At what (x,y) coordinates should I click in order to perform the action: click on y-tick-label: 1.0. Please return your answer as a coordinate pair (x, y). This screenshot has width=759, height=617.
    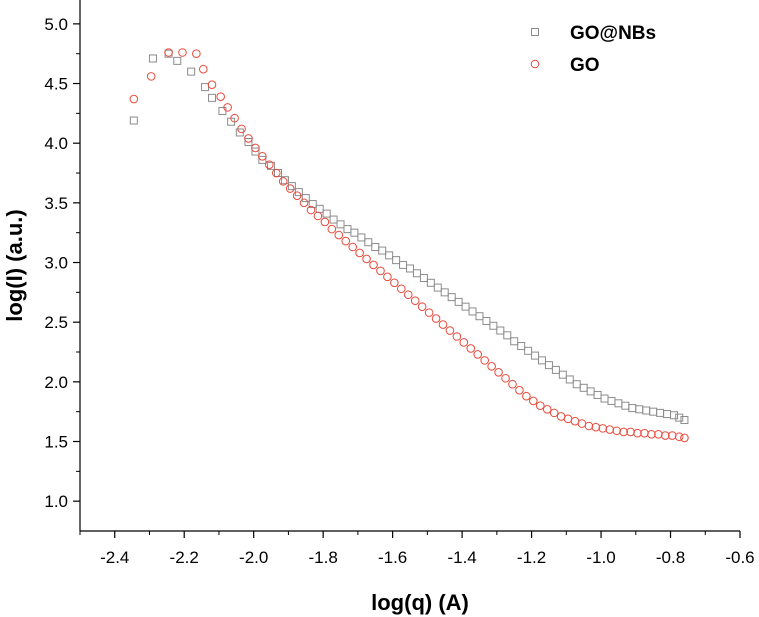
    Looking at the image, I should click on (56, 501).